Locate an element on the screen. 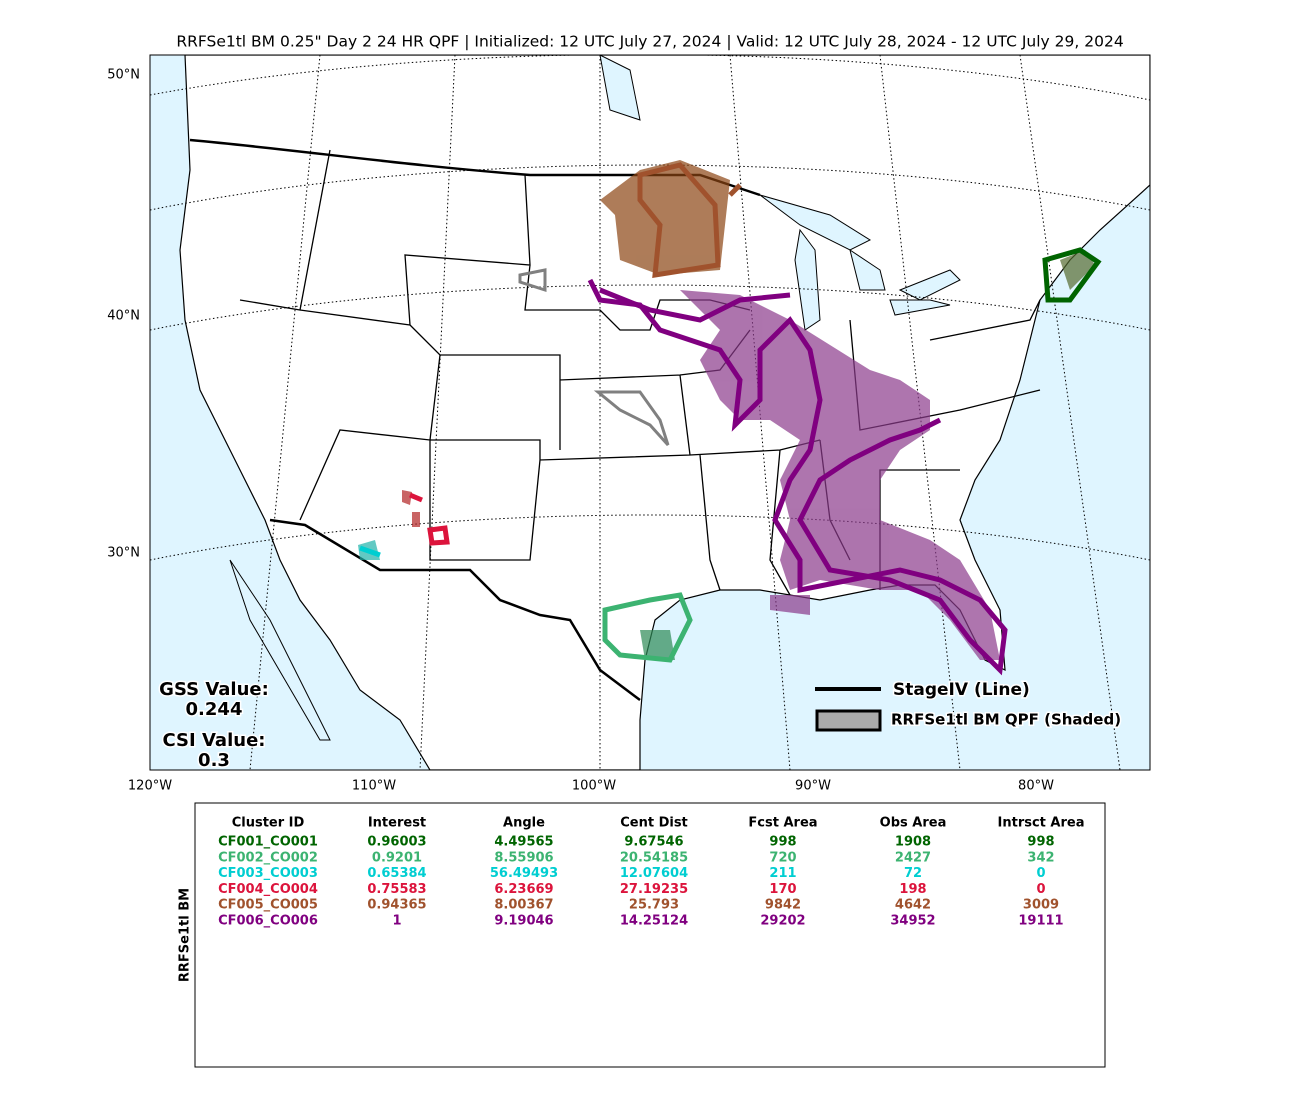 This screenshot has height=1104, width=1300. table-cell: 14.25124 is located at coordinates (654, 921).